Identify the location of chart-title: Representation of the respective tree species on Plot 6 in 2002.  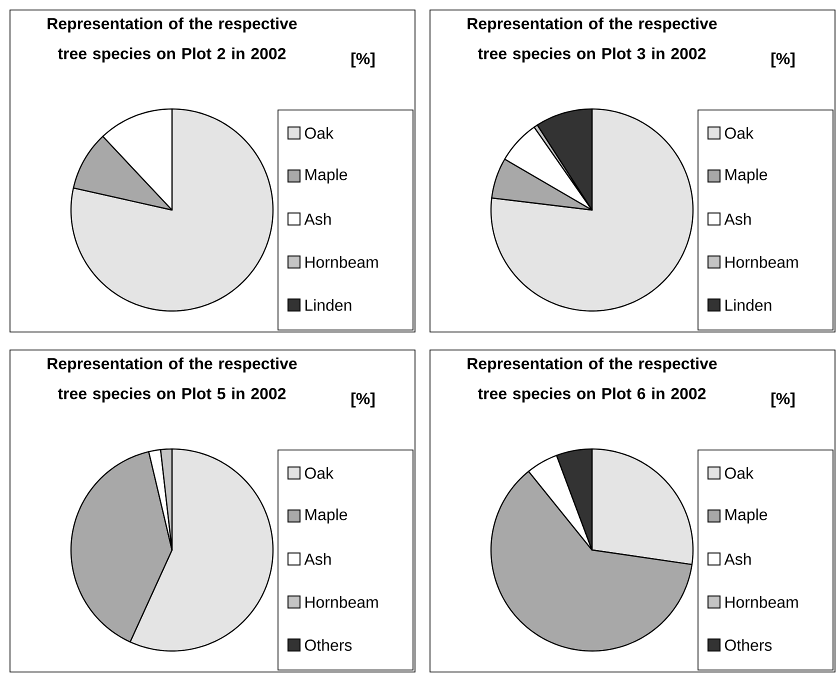
(592, 380).